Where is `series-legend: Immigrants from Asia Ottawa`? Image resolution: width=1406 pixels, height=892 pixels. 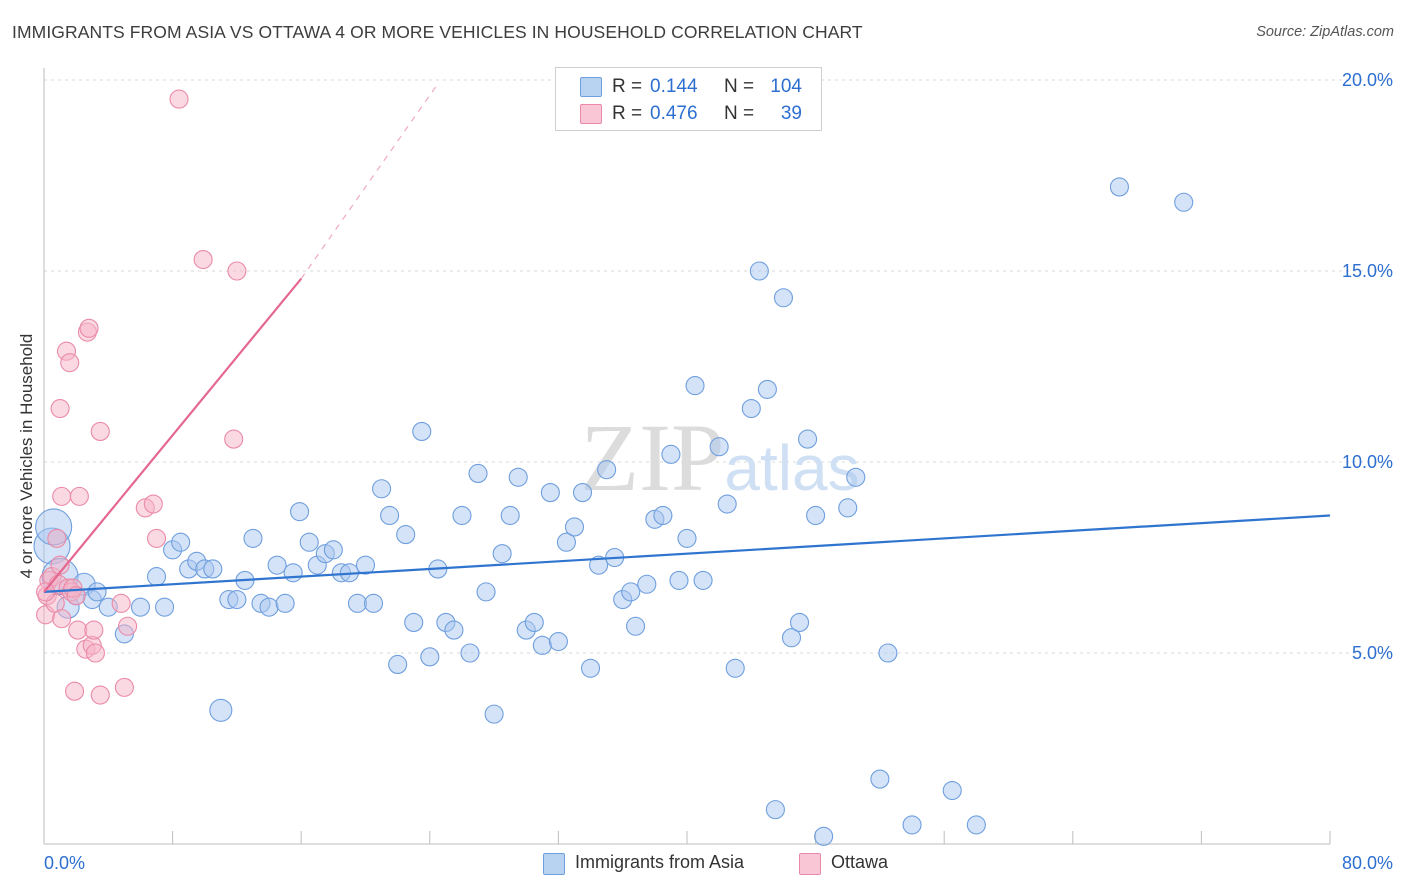
series-legend: Immigrants from Asia Ottawa is located at coordinates (703, 864).